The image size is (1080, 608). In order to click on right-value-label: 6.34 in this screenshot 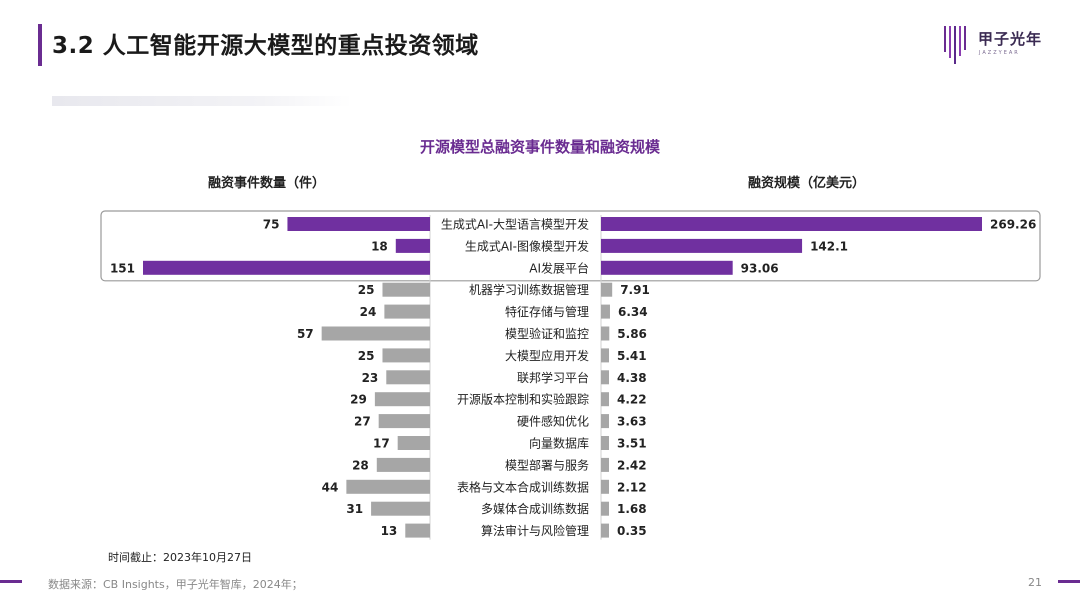, I will do `click(633, 312)`.